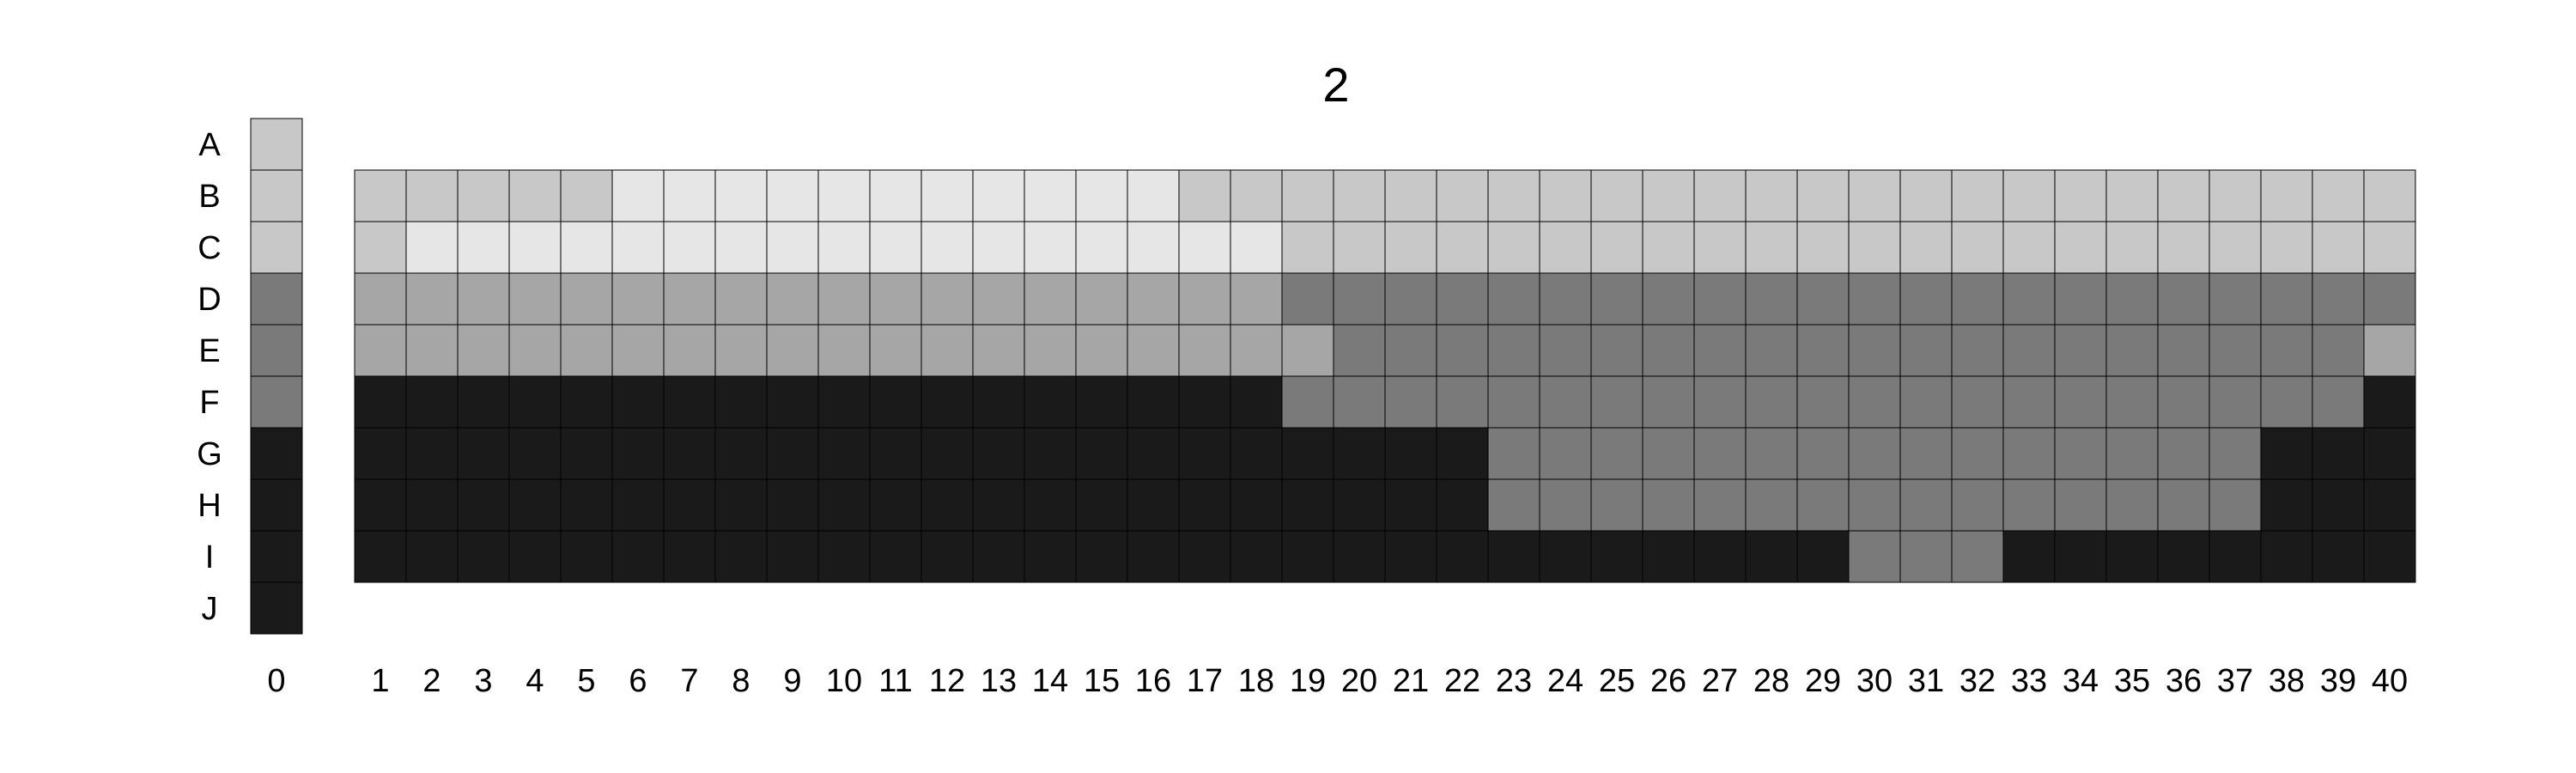 The image size is (2576, 773). What do you see at coordinates (209, 454) in the screenshot?
I see `row-label-g: G` at bounding box center [209, 454].